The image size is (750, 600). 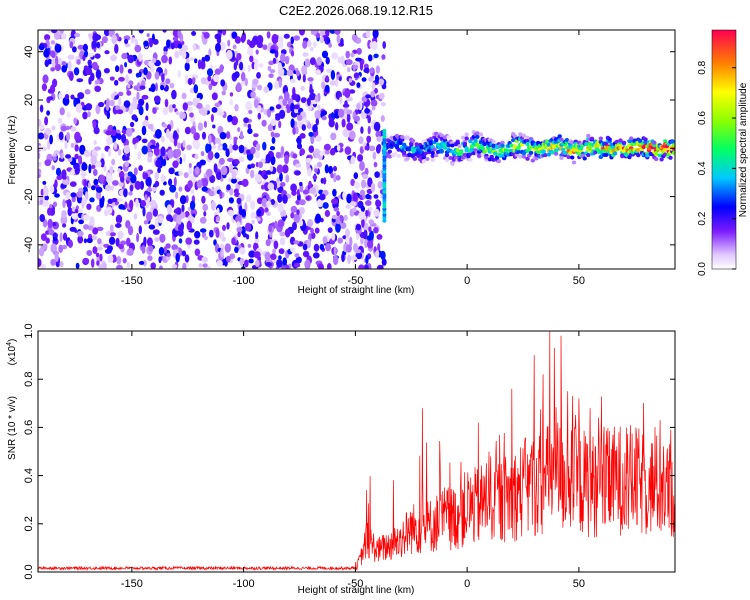 What do you see at coordinates (724, 149) in the screenshot?
I see `colorbar-ramp` at bounding box center [724, 149].